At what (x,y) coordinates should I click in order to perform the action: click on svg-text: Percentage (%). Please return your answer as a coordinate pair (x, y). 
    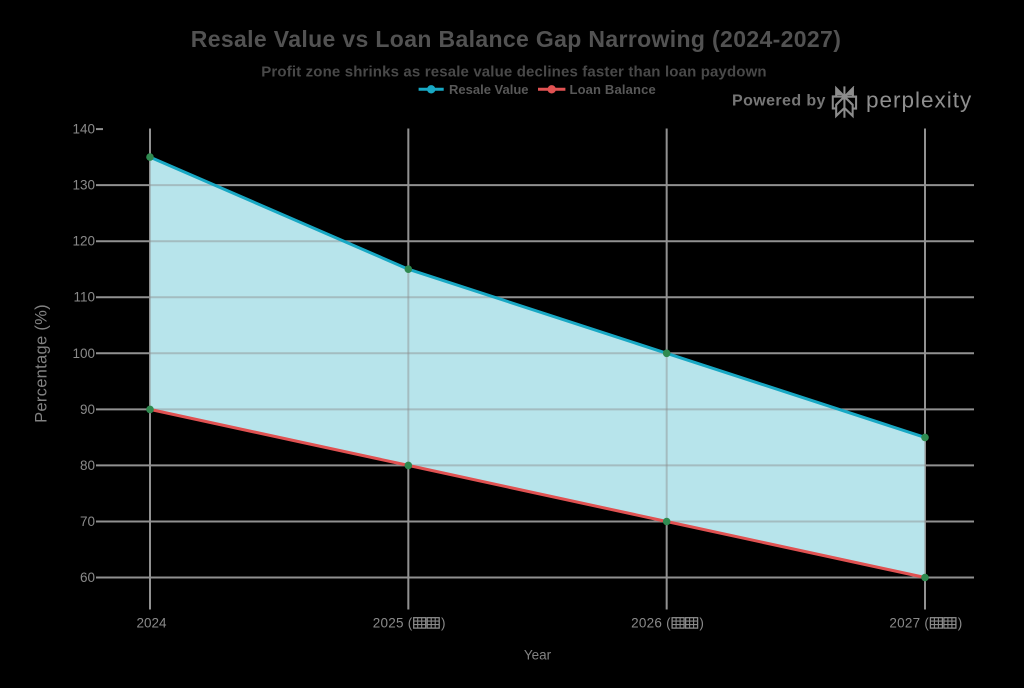
    Looking at the image, I should click on (42, 363).